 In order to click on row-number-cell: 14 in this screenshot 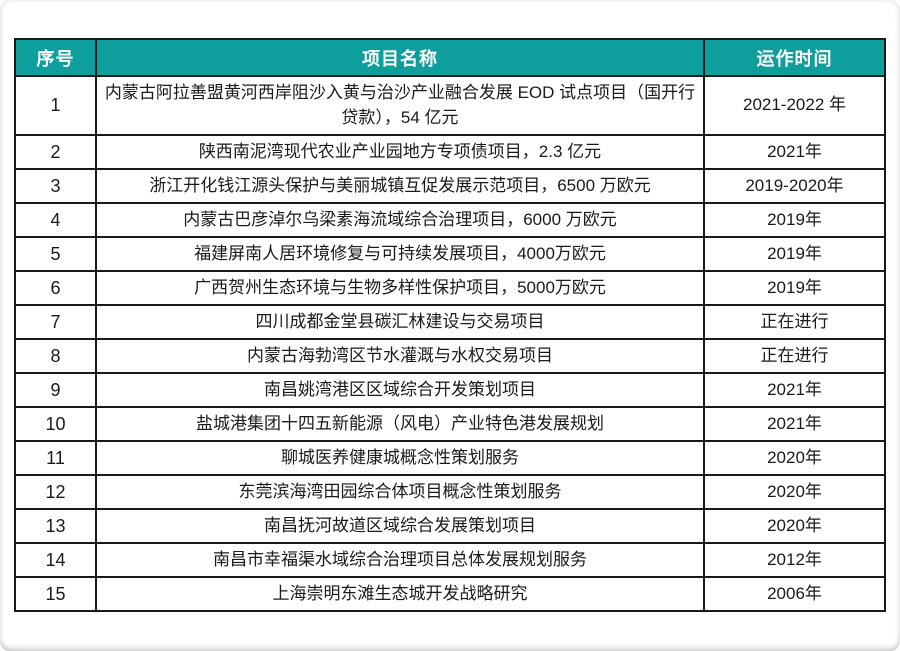, I will do `click(55, 560)`.